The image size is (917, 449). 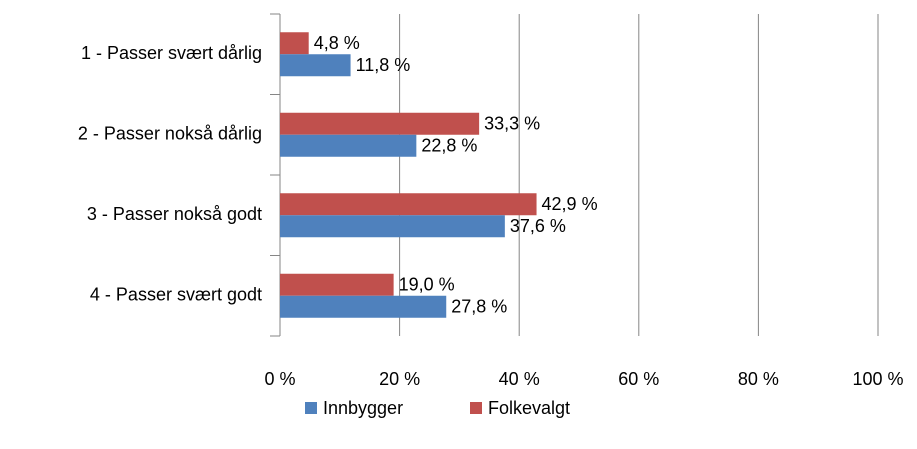 I want to click on legend-label: Innbygger, so click(x=363, y=408).